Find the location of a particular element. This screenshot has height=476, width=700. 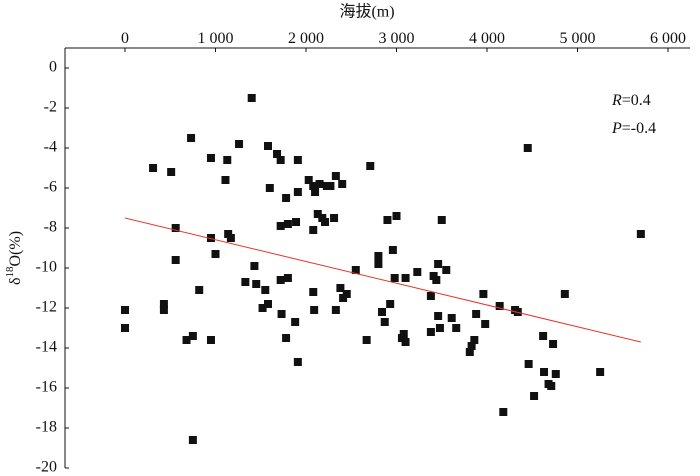

y-tick-label: -20 is located at coordinates (46, 467).